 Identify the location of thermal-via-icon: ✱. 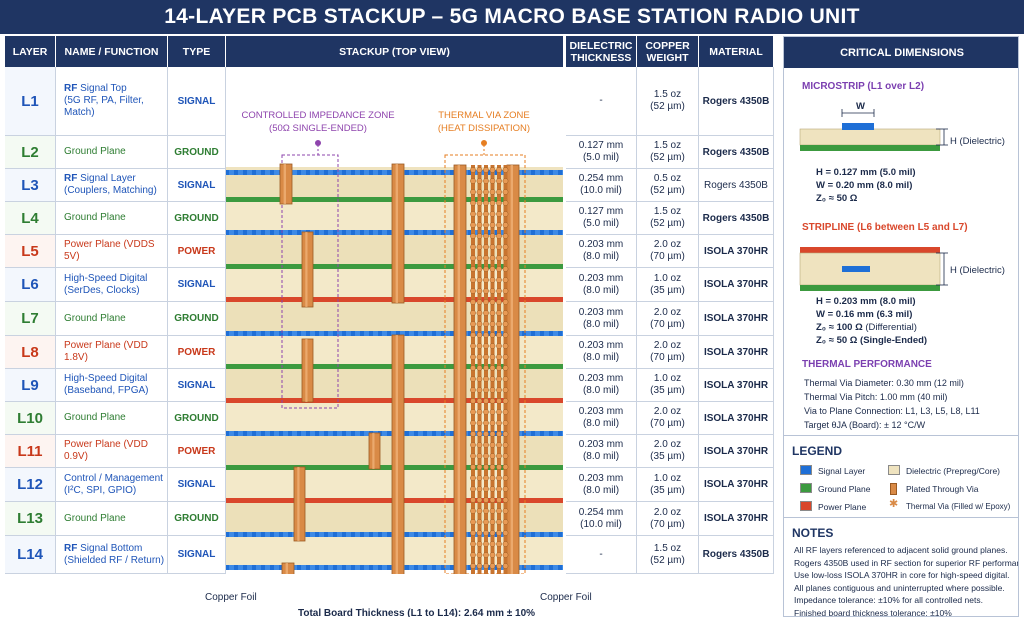
(894, 504).